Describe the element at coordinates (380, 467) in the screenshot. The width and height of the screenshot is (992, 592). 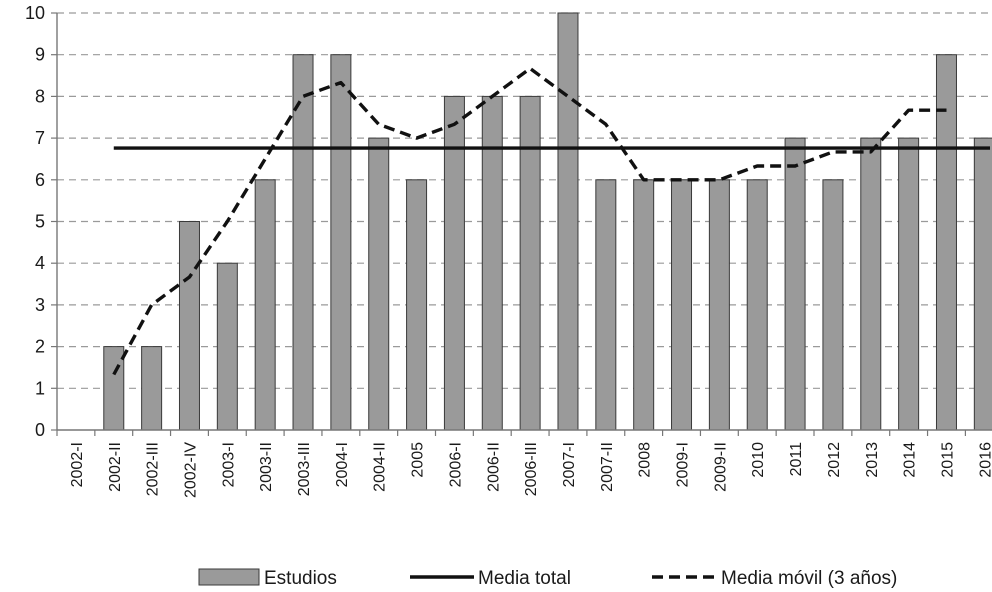
I see `x-tick-label: 2004-II` at that location.